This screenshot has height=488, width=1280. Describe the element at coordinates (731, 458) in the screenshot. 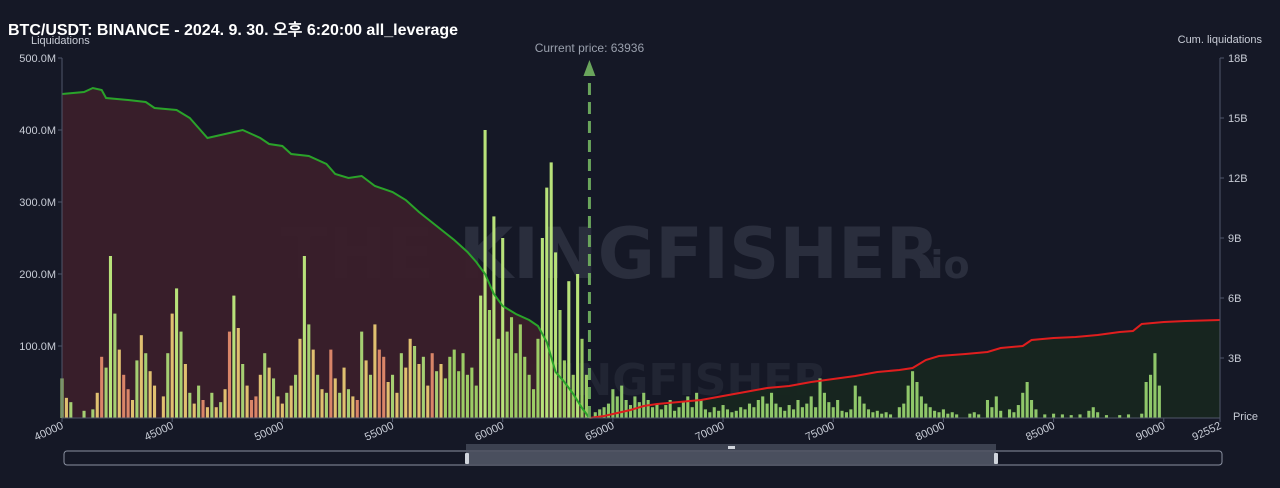

I see `scrollbar-thumb` at that location.